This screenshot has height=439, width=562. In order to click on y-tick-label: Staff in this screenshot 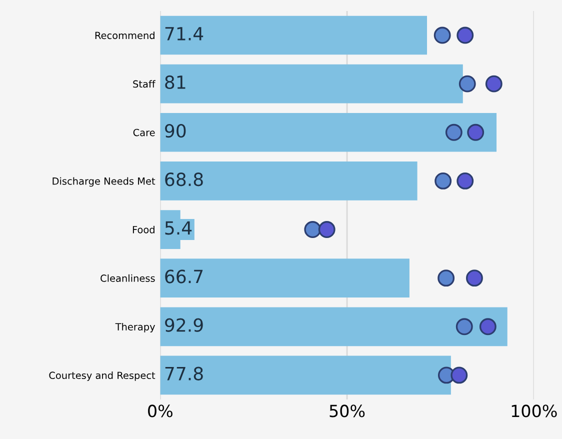, I will do `click(144, 84)`.